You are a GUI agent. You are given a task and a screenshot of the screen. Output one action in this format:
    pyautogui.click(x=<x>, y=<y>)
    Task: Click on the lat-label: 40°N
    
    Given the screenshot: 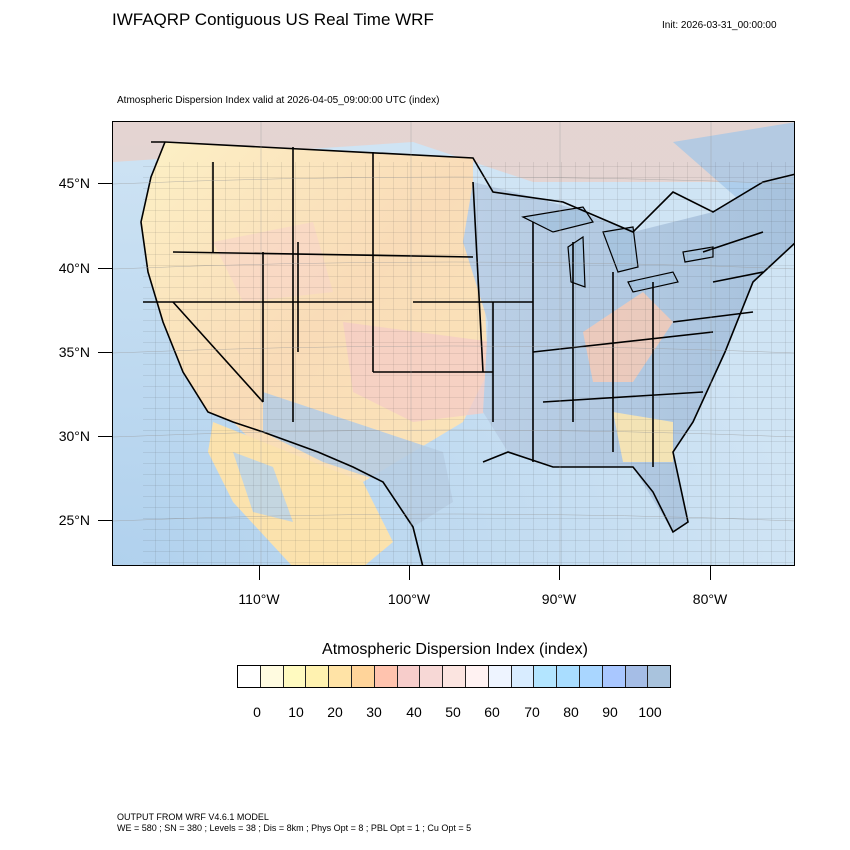 What is the action you would take?
    pyautogui.click(x=74, y=268)
    